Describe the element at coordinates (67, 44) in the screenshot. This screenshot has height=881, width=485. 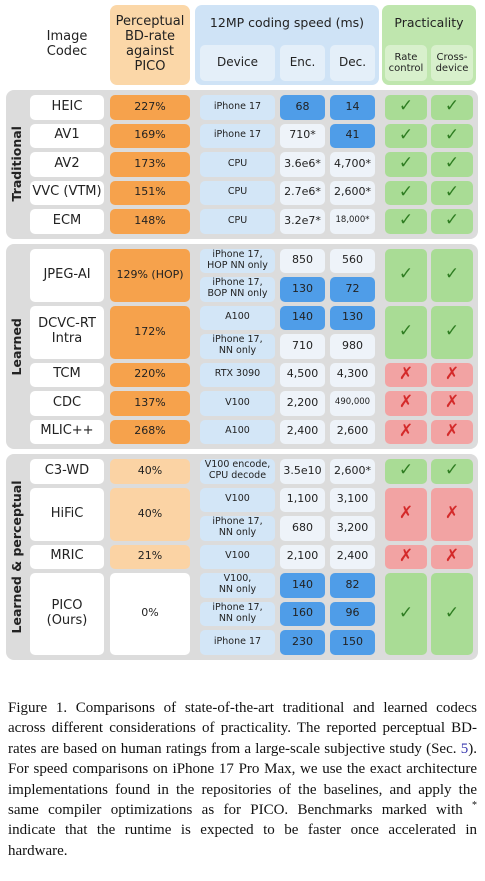
I see `codec-header: Image Codec` at that location.